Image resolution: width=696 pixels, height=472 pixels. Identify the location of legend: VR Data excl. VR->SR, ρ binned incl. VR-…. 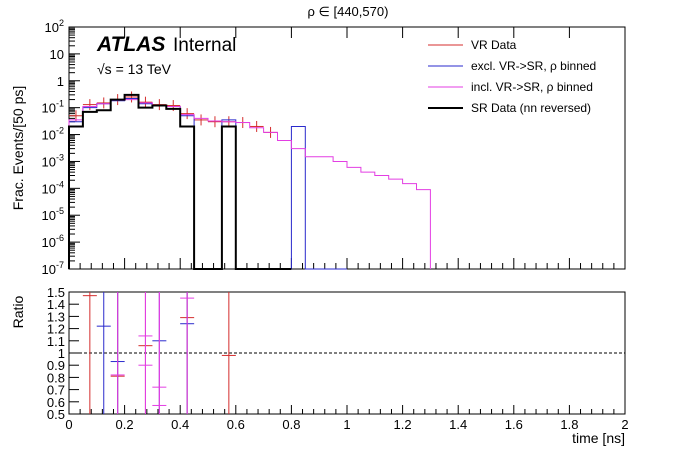
(512, 76).